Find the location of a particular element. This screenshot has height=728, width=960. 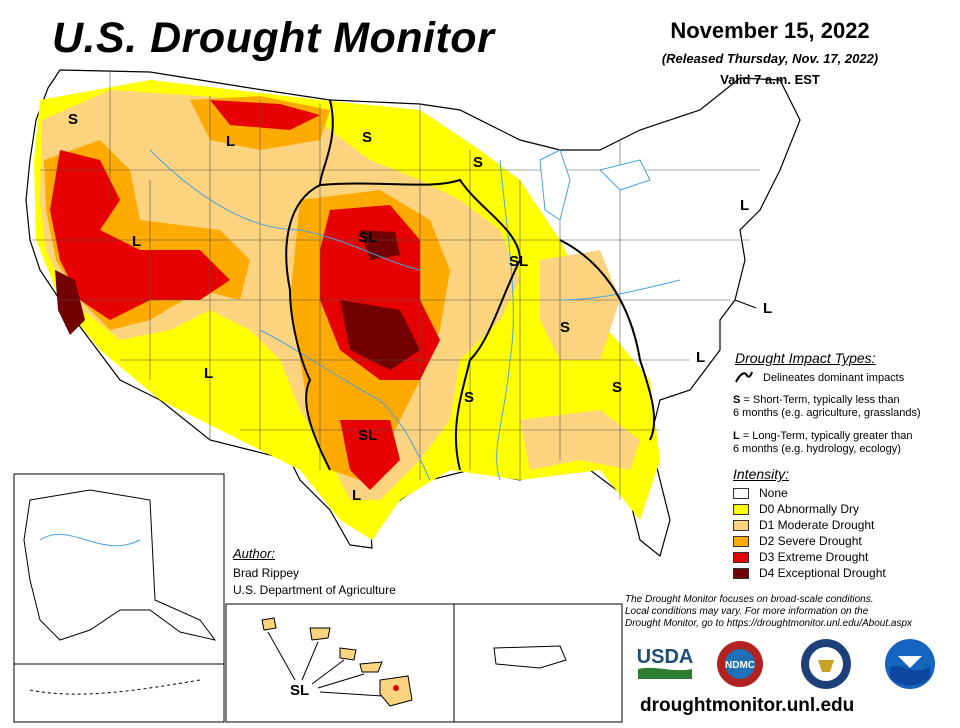

d4-area-plains is located at coordinates (380, 335).